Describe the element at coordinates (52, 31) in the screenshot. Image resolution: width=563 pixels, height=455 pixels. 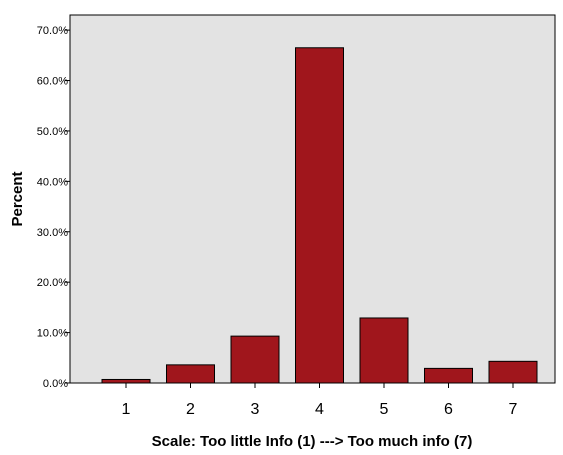
I see `y-tick-label: 70.0%` at that location.